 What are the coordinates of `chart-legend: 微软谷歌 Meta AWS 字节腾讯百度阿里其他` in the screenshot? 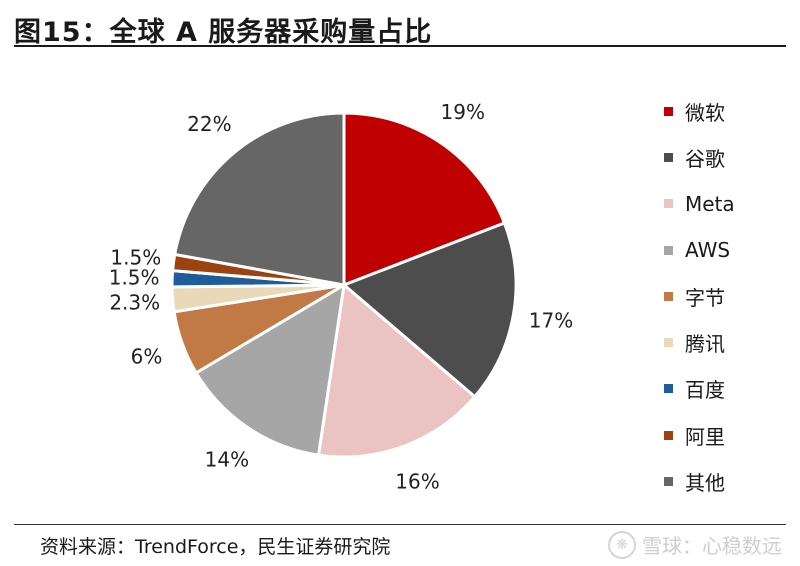 It's located at (699, 296).